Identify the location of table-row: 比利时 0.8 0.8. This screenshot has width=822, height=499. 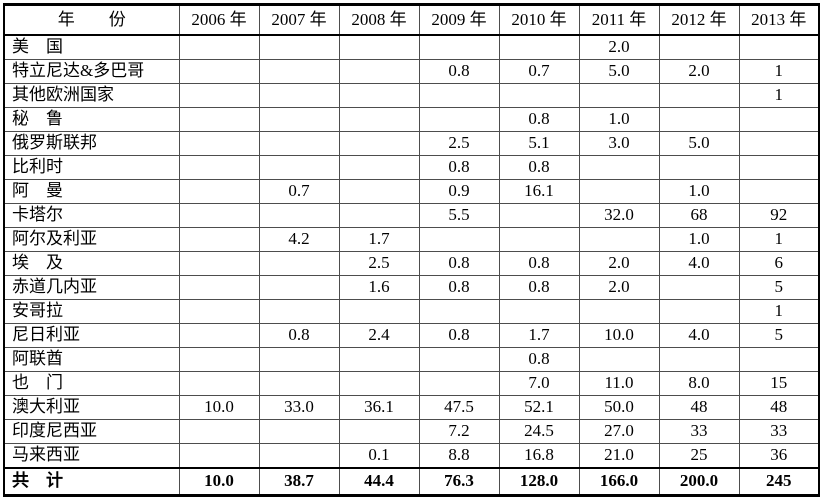
(411, 167).